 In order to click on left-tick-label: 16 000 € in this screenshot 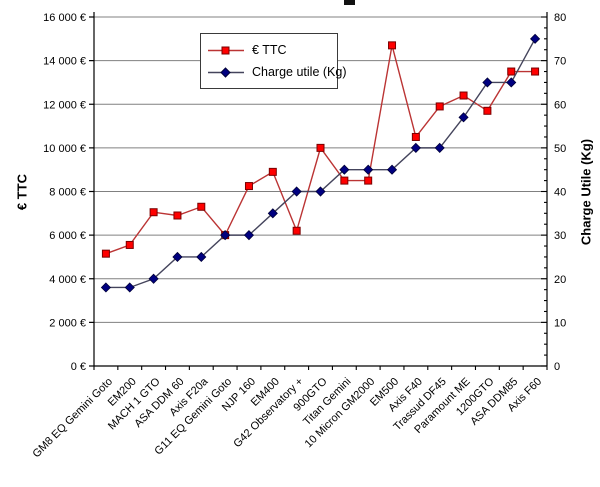, I will do `click(64, 18)`.